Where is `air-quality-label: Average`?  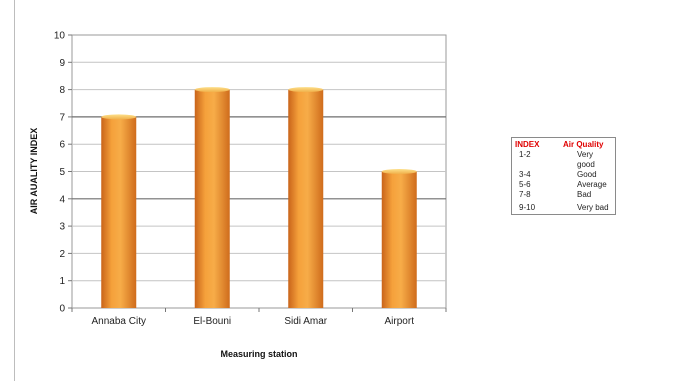
air-quality-label: Average is located at coordinates (592, 184).